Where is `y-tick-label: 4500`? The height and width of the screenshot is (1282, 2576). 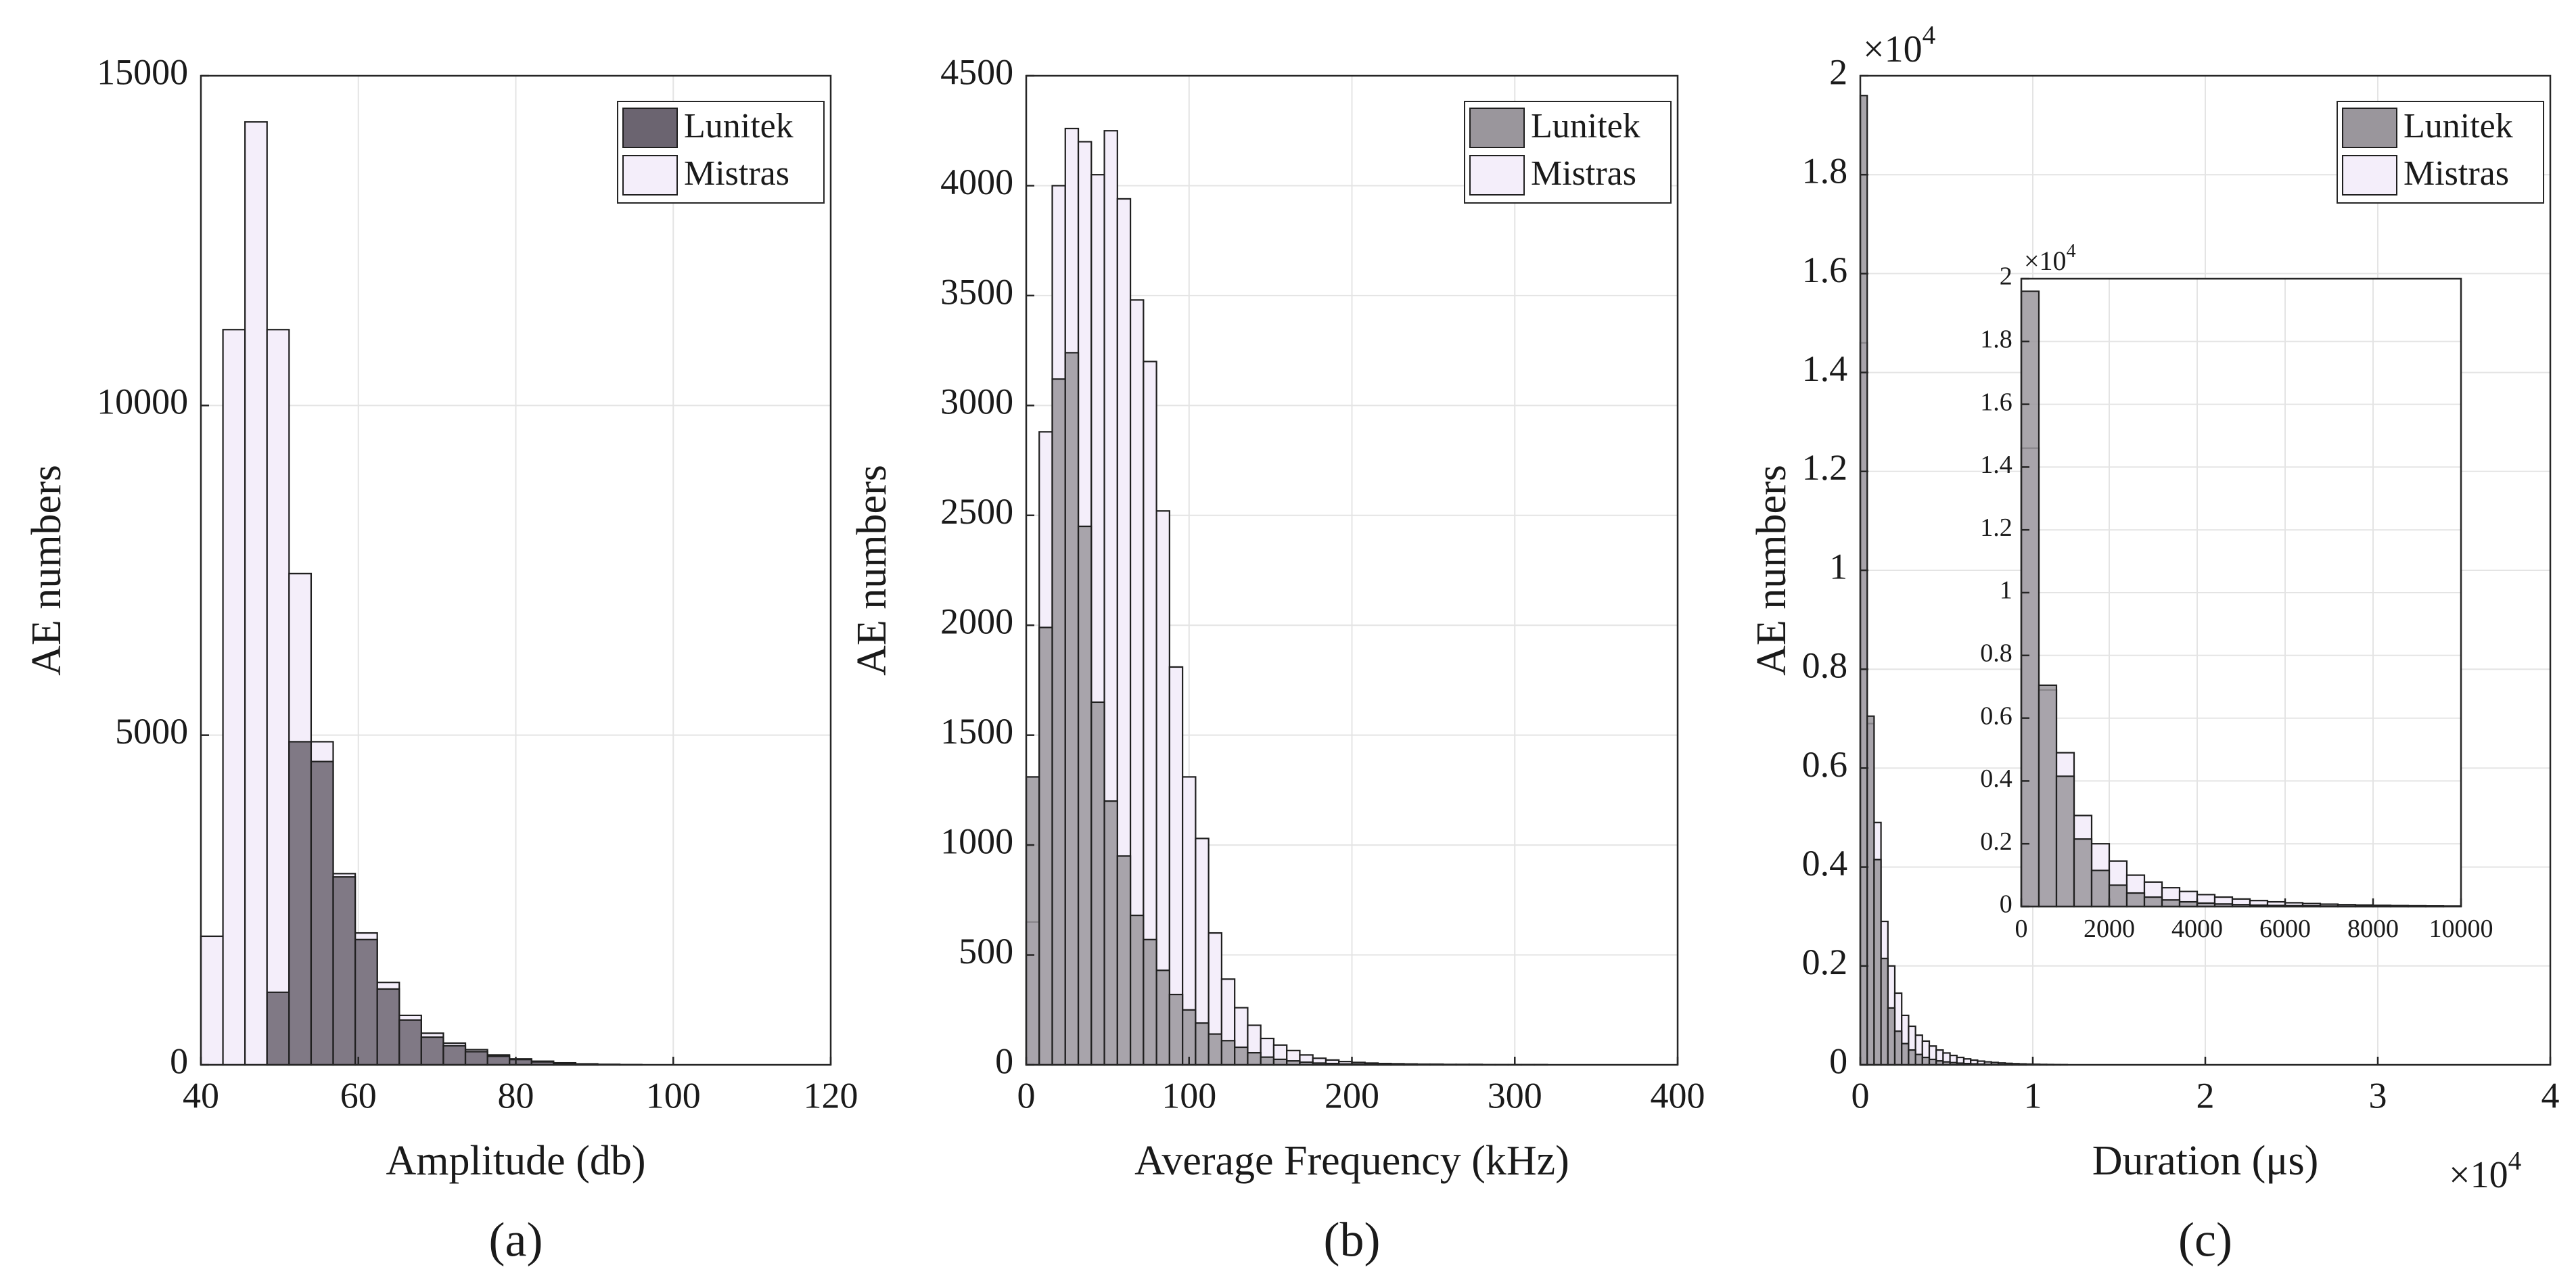
y-tick-label: 4500 is located at coordinates (976, 71).